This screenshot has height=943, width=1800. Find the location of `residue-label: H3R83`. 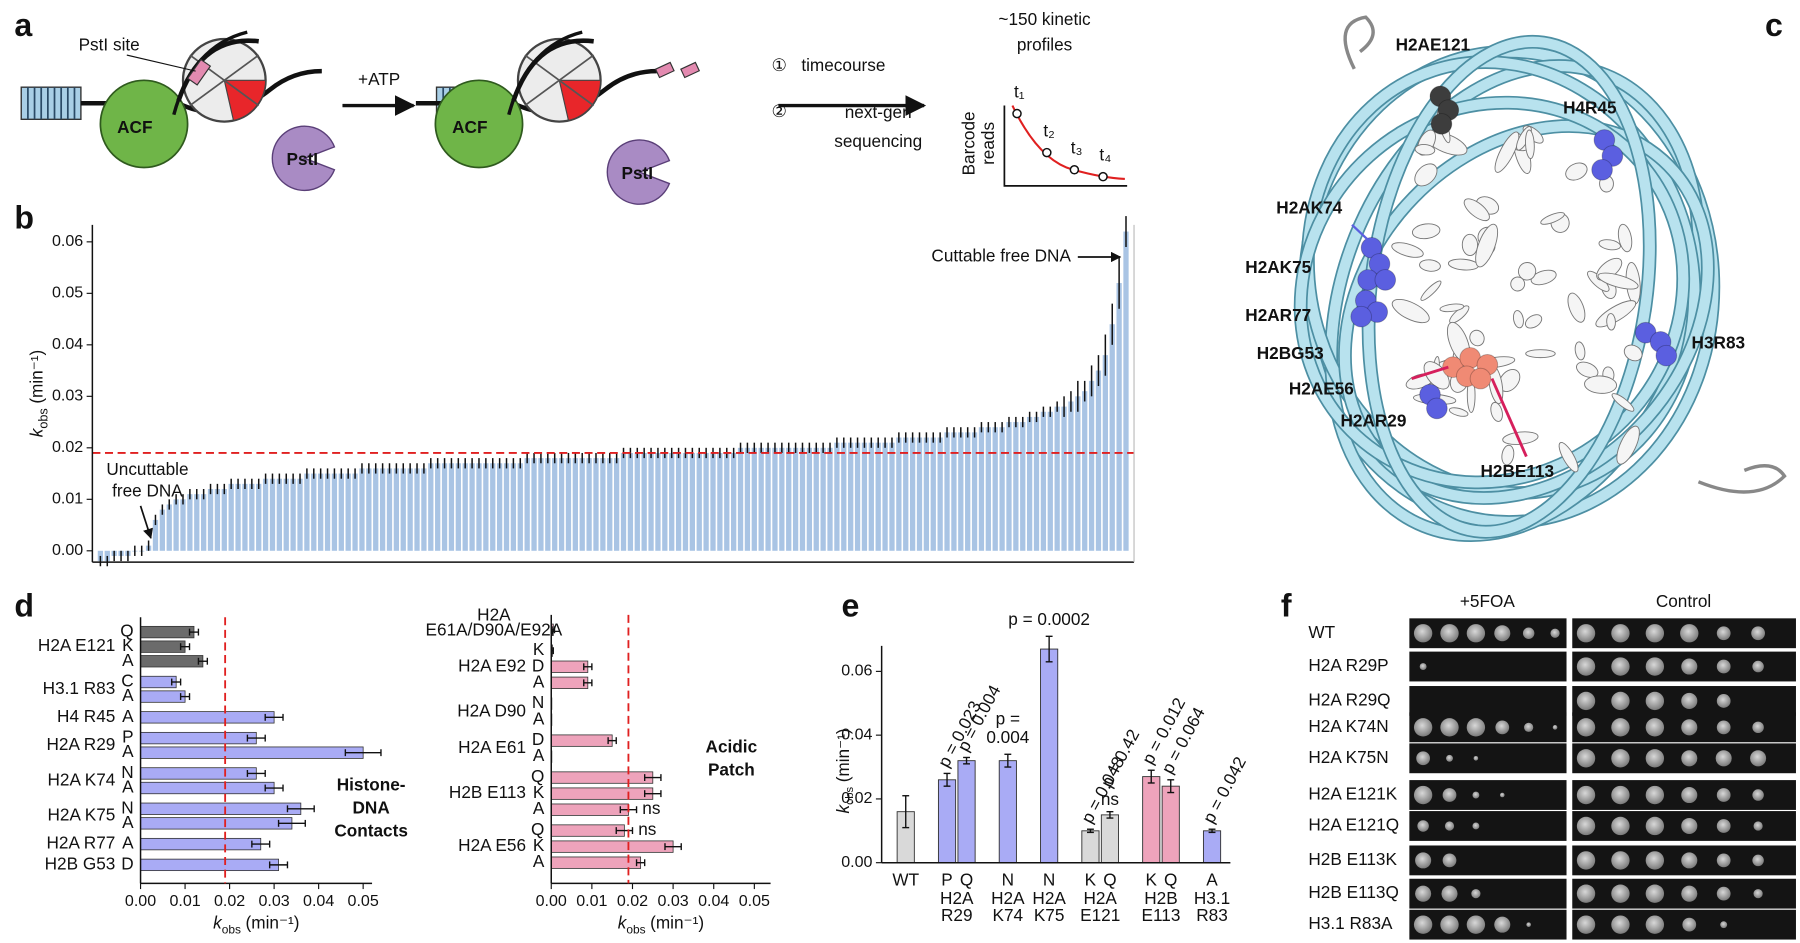

residue-label: H3R83 is located at coordinates (1719, 343).